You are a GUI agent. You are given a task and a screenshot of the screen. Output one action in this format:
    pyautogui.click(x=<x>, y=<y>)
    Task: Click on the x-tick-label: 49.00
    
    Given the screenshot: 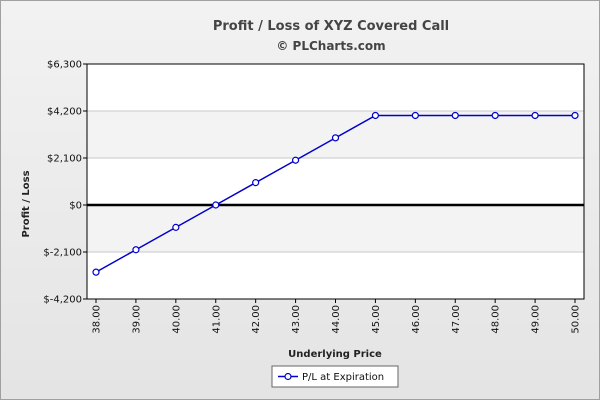 What is the action you would take?
    pyautogui.click(x=536, y=319)
    